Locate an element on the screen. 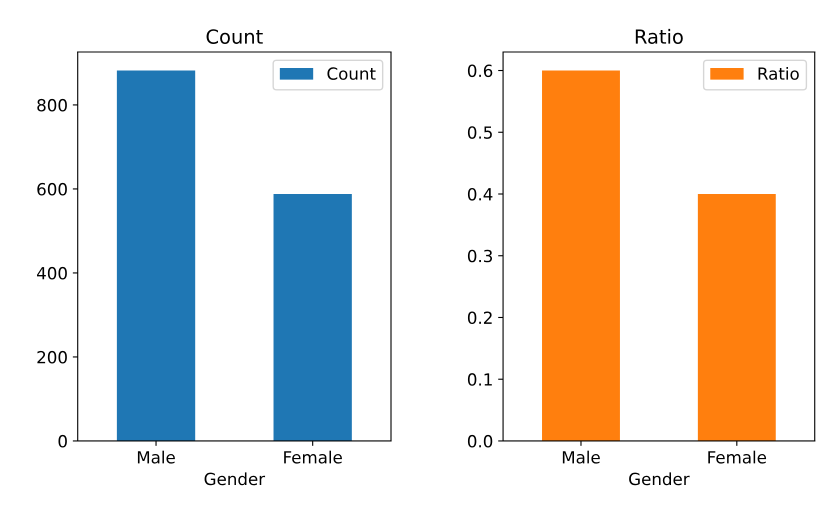  y-tick-label: 600 is located at coordinates (52, 189).